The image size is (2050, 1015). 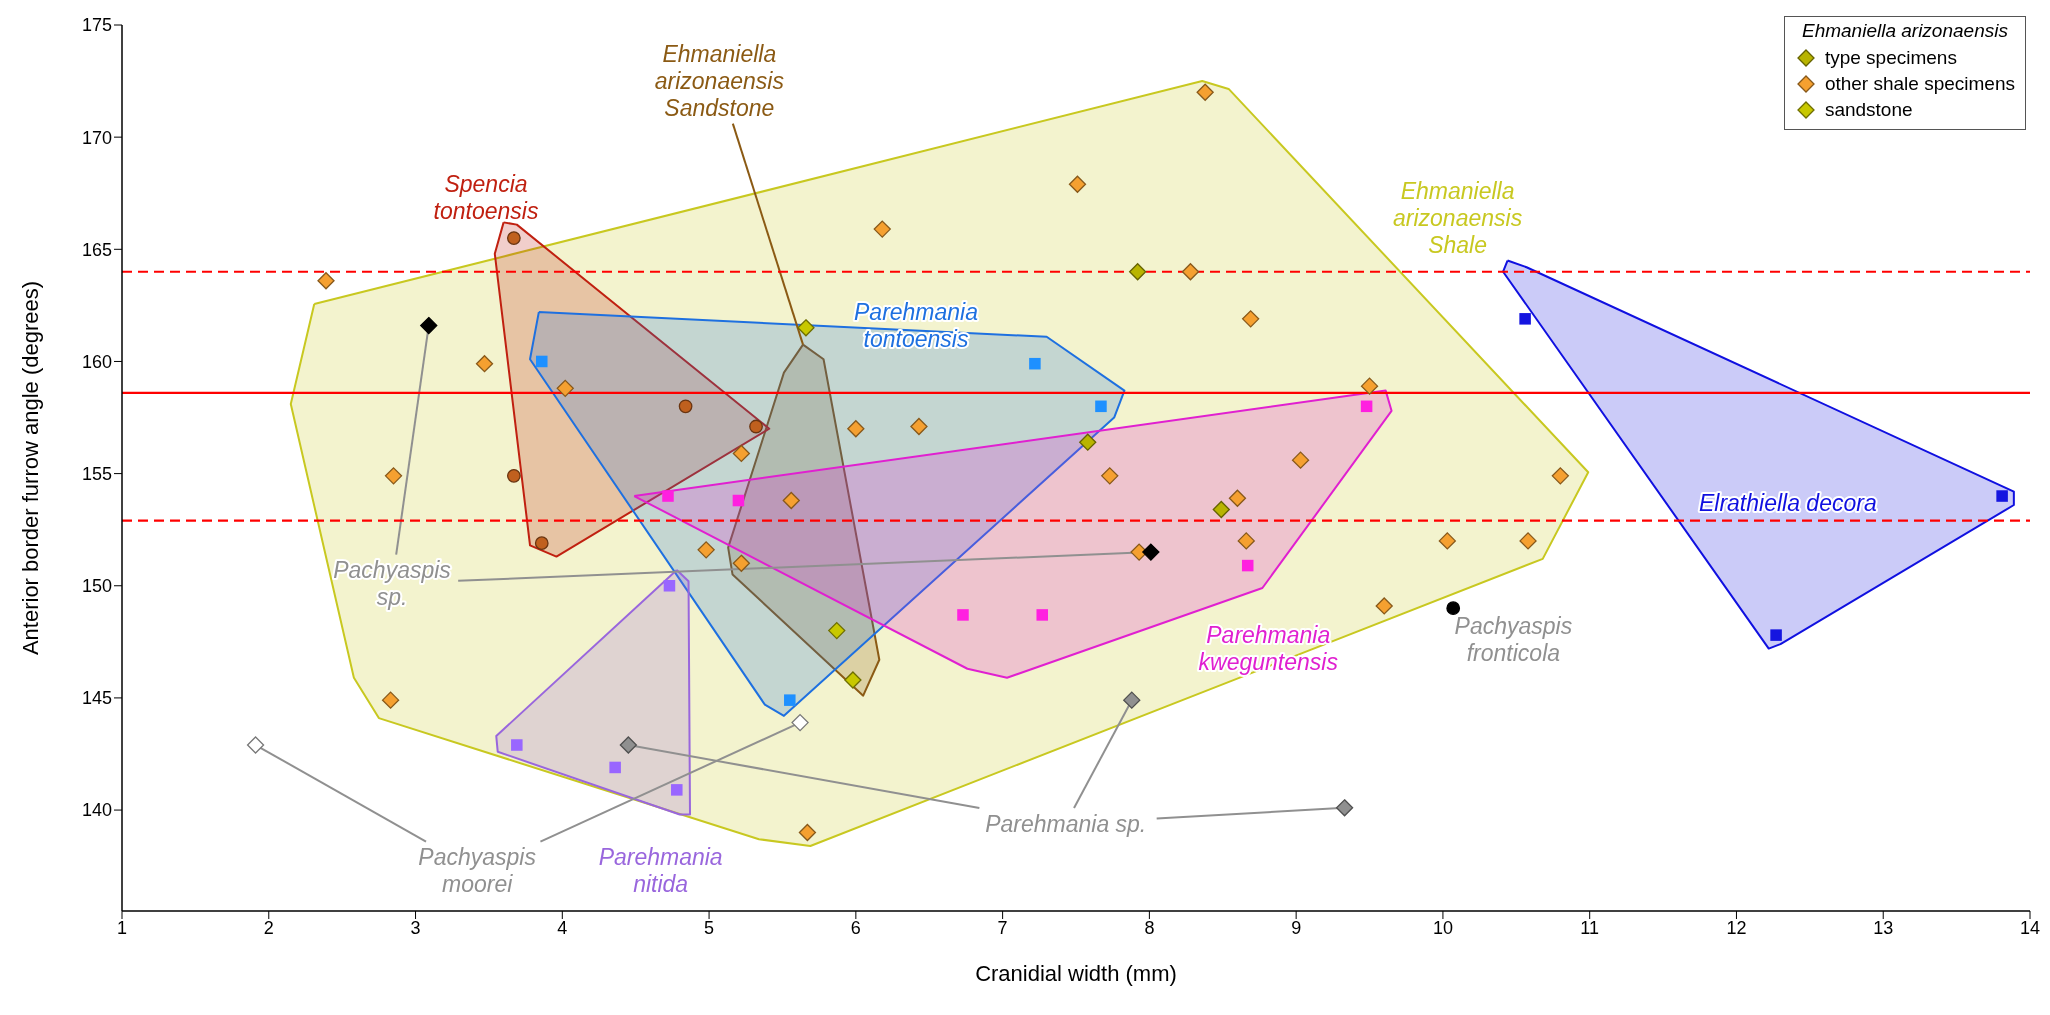 I want to click on y-tick-label: 155, so click(x=96, y=474).